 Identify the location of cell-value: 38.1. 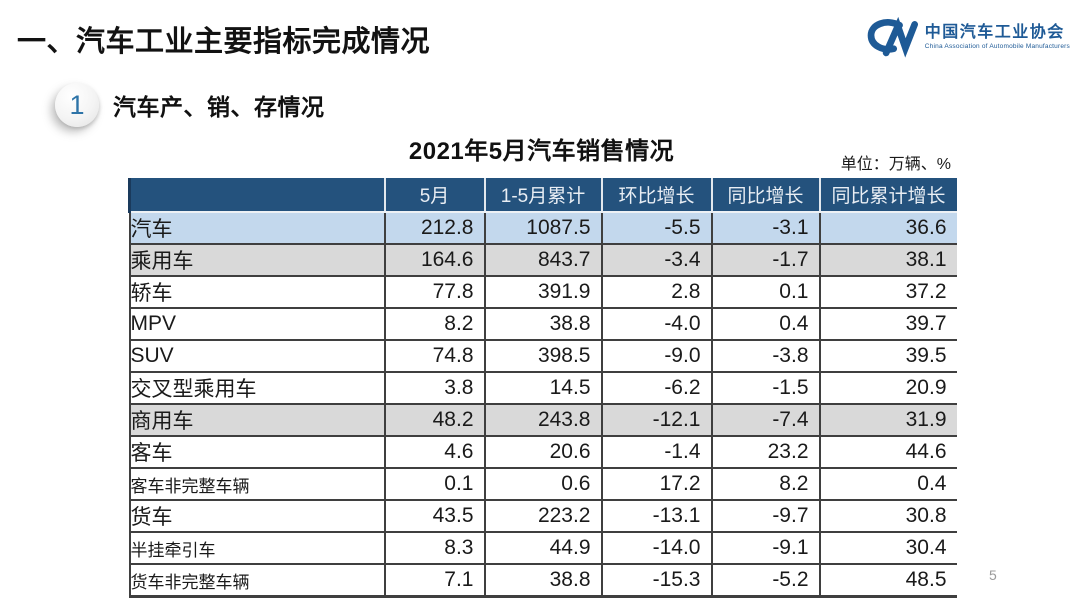
(887, 259).